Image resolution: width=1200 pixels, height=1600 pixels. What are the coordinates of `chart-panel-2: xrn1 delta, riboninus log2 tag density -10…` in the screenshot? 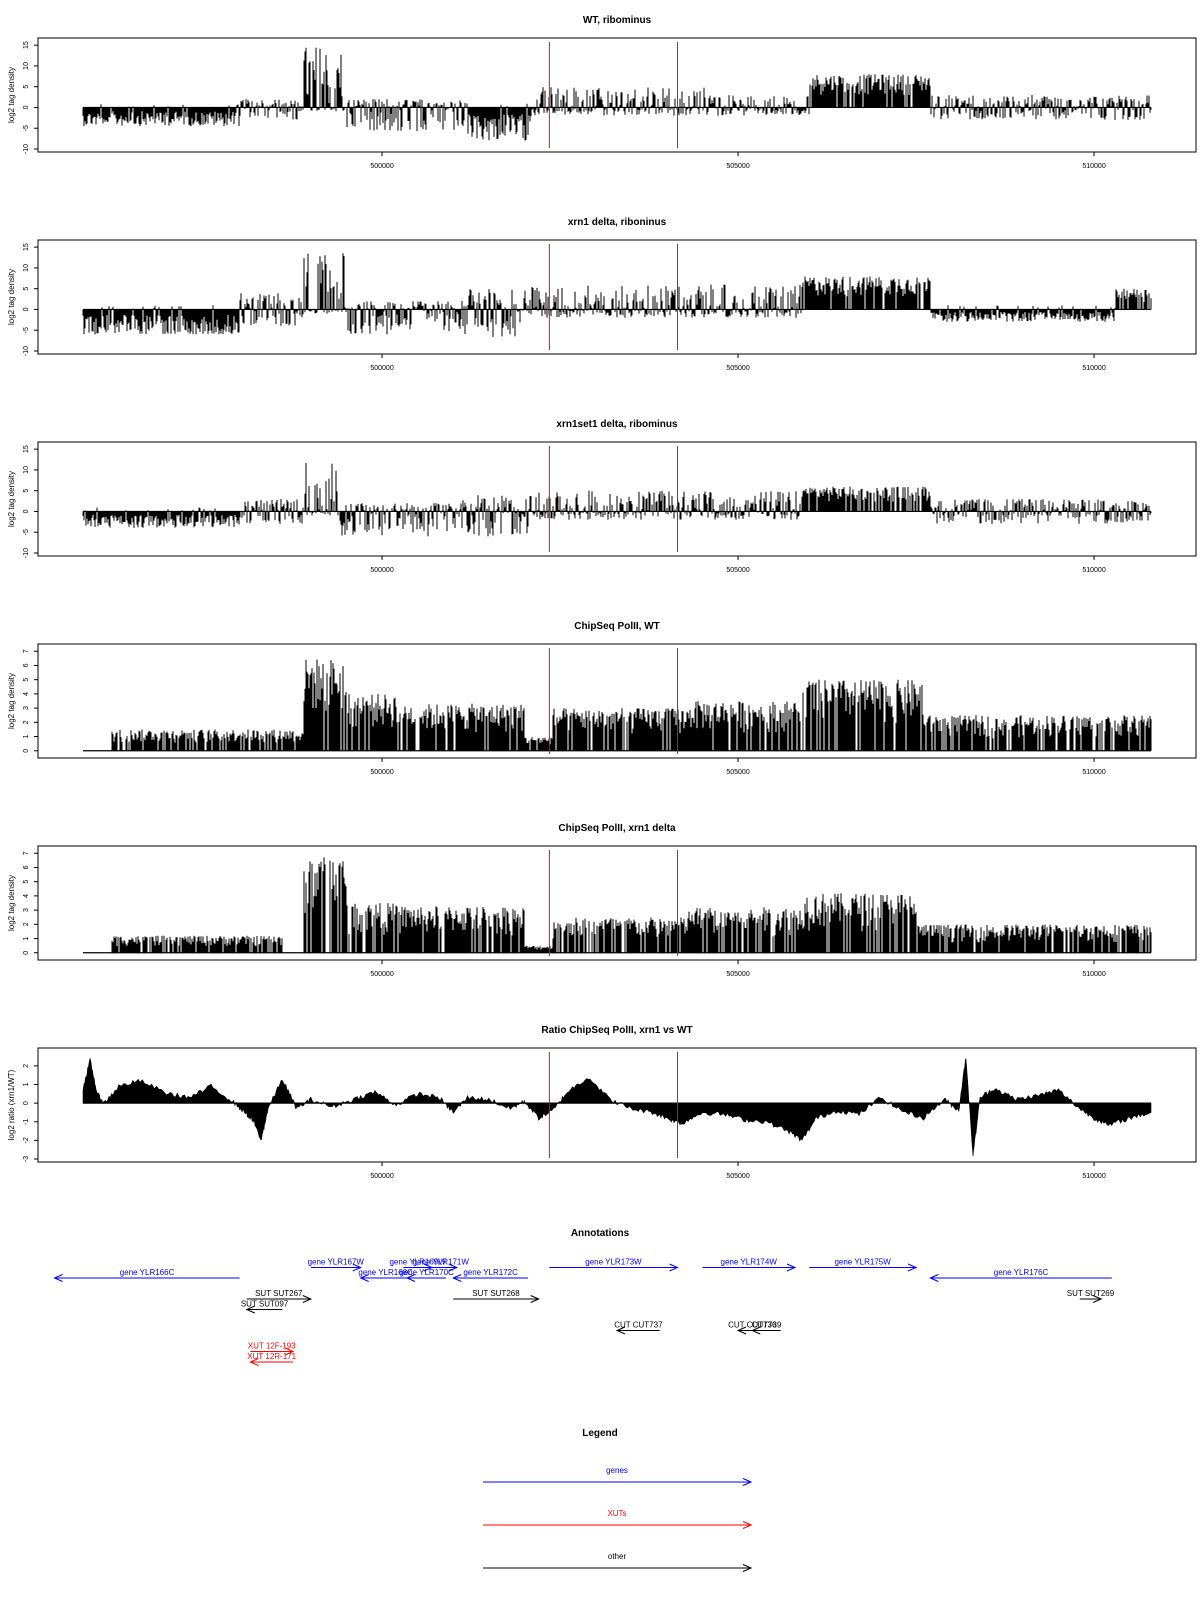 It's located at (602, 294).